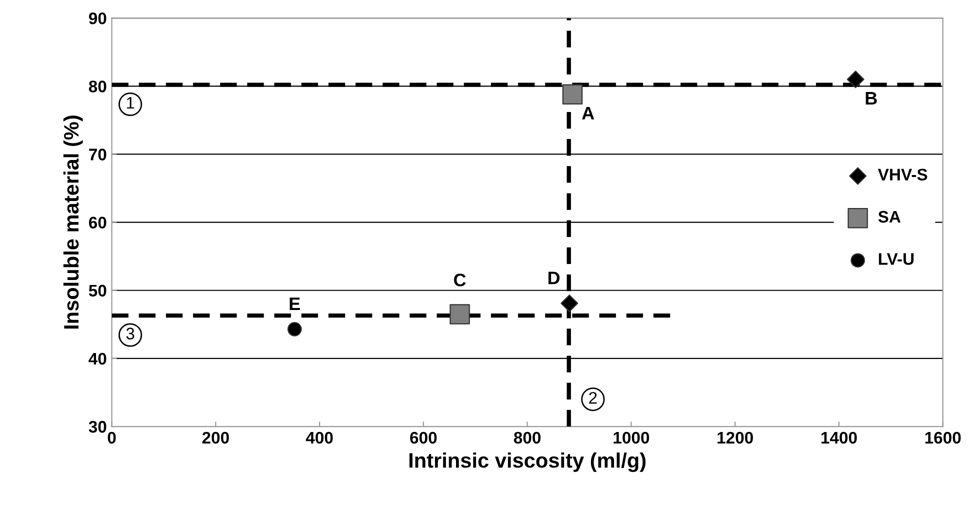 Image resolution: width=972 pixels, height=517 pixels. What do you see at coordinates (130, 103) in the screenshot?
I see `annotation: 1` at bounding box center [130, 103].